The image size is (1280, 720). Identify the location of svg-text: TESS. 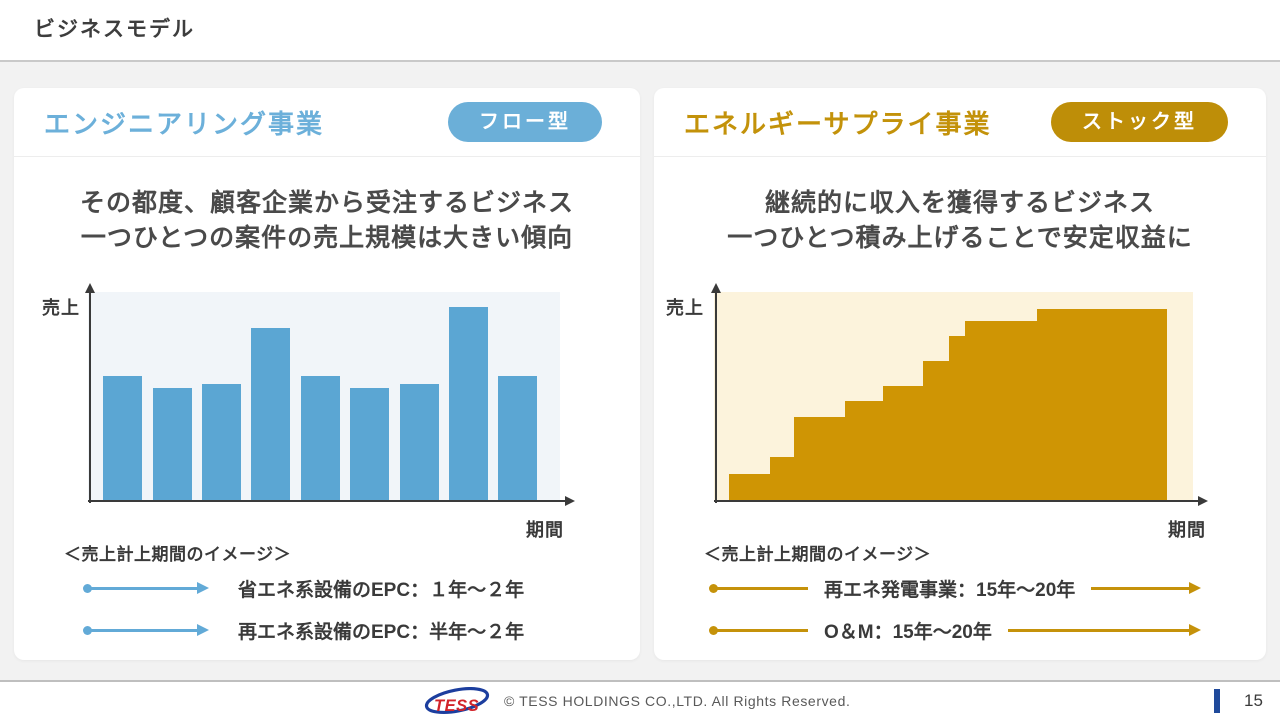
(456, 706).